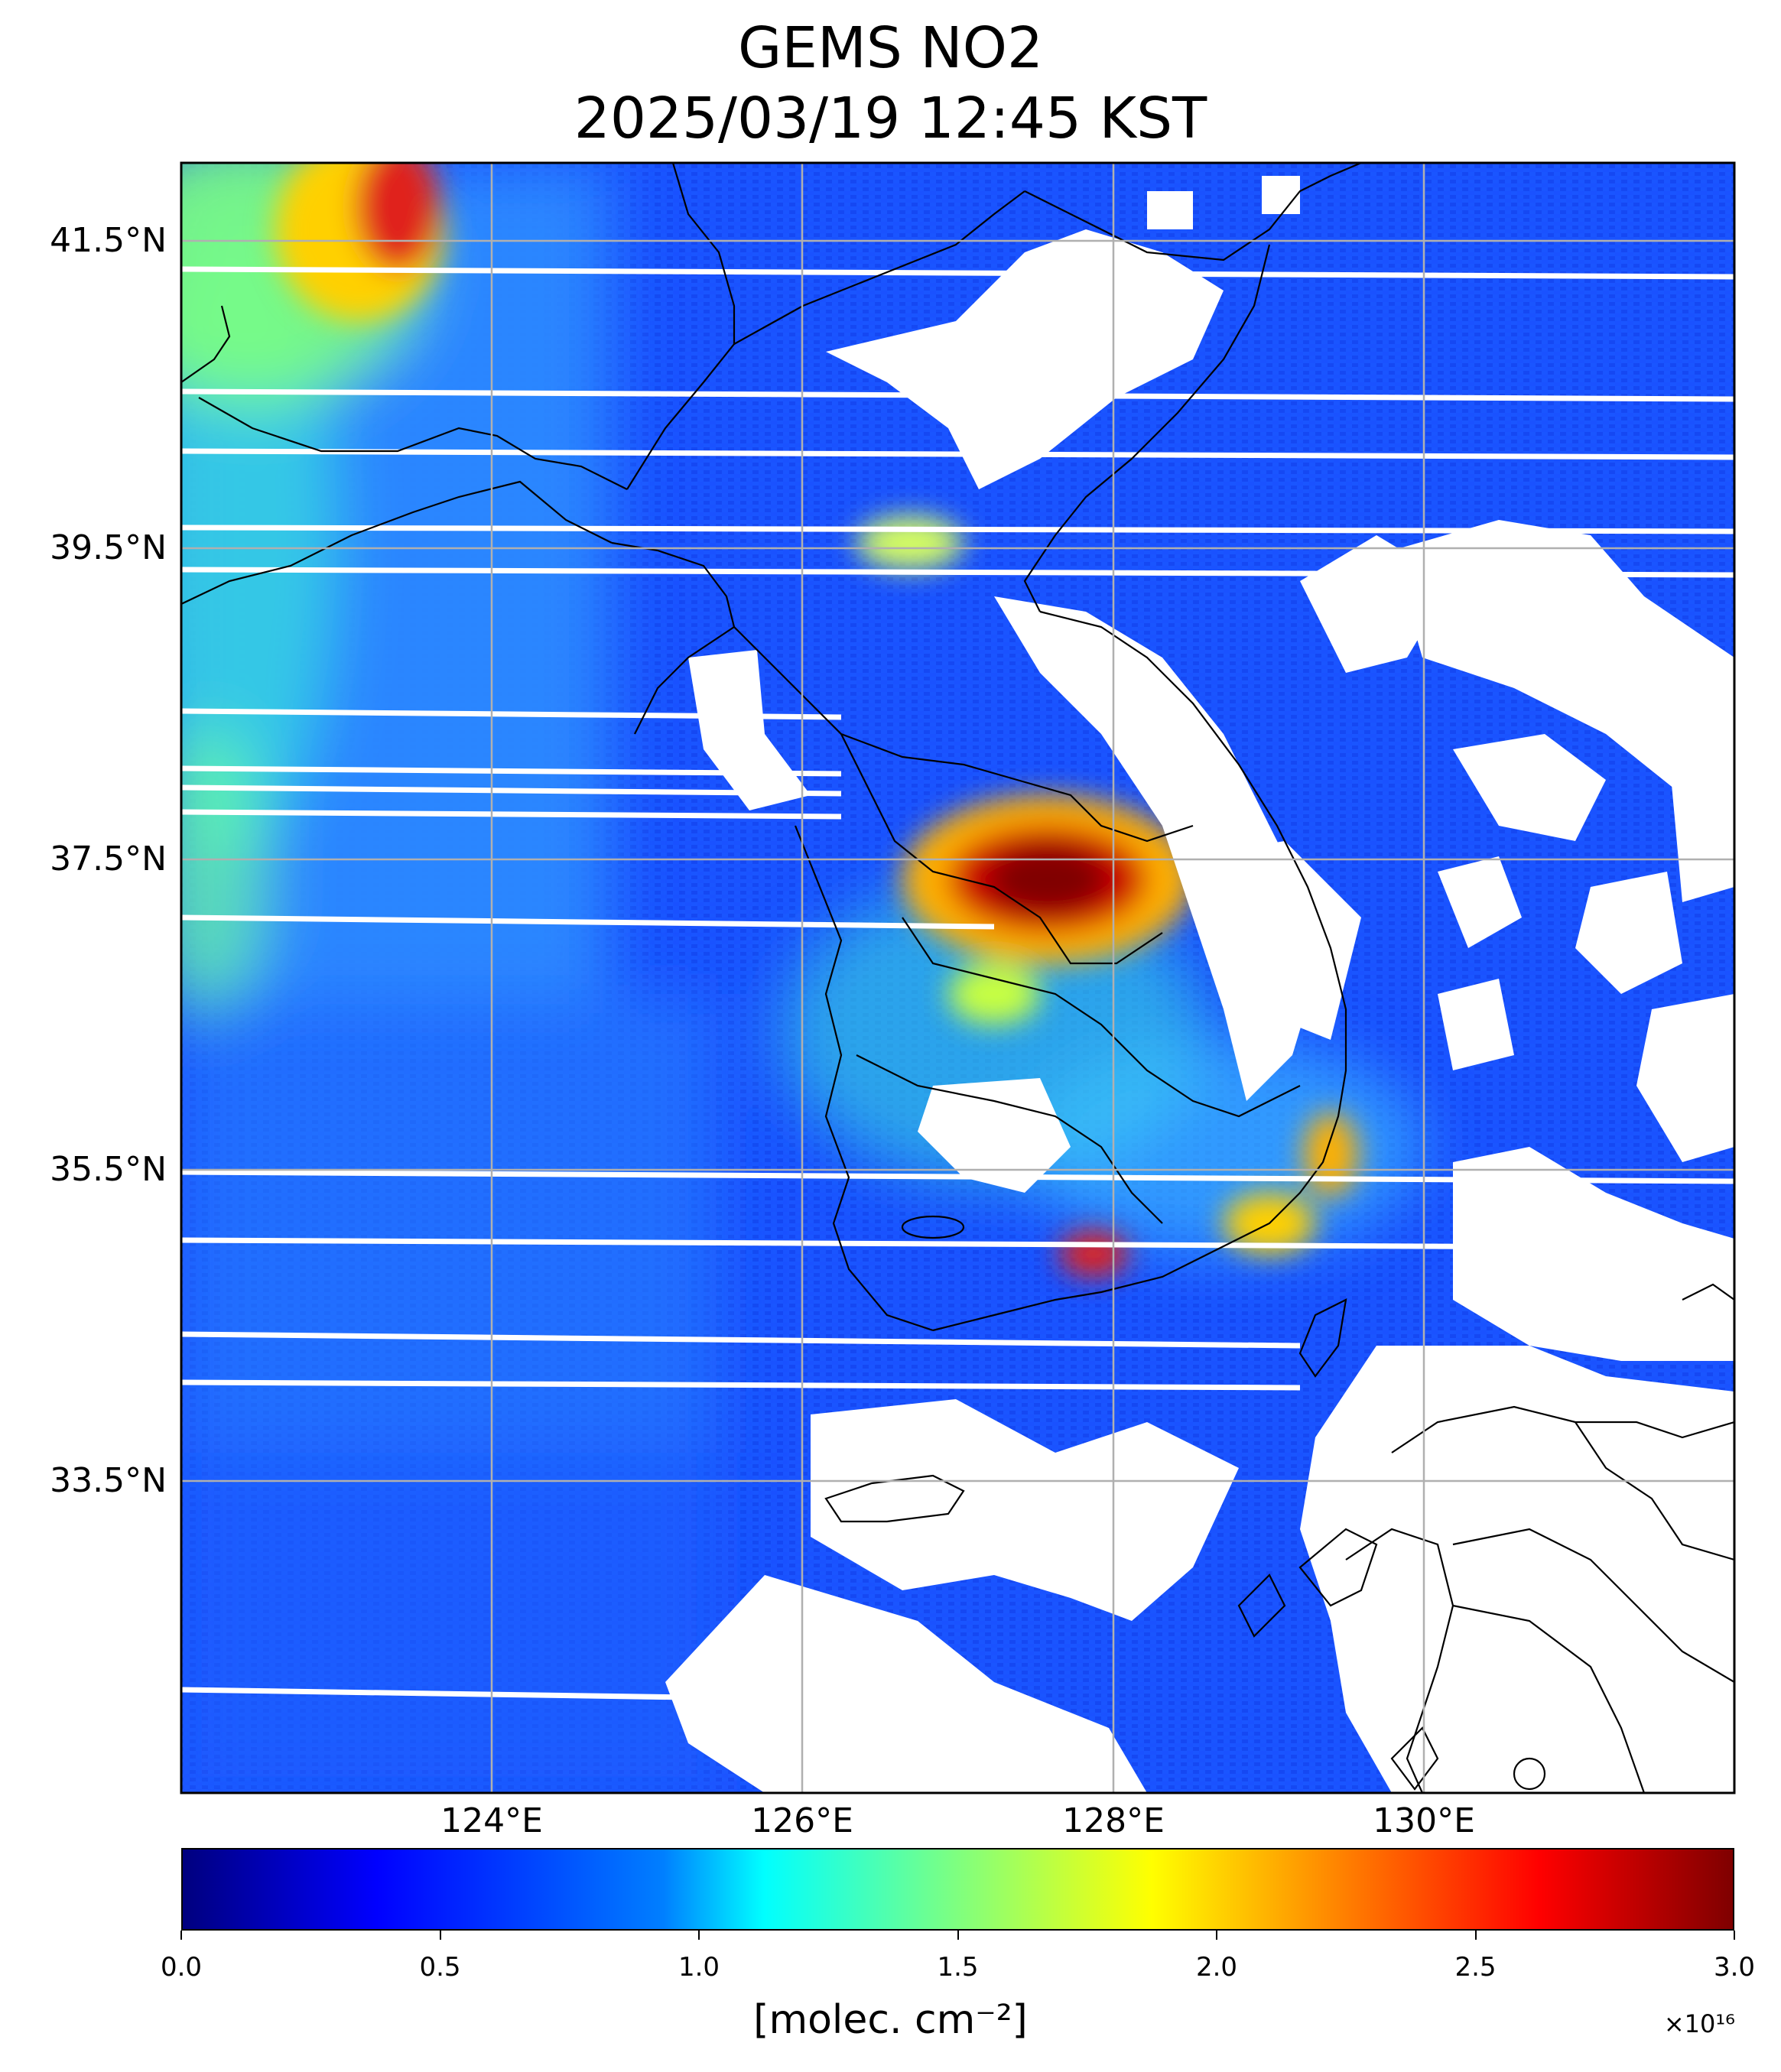  What do you see at coordinates (958, 1968) in the screenshot?
I see `colorbar-tick-label: 1.5` at bounding box center [958, 1968].